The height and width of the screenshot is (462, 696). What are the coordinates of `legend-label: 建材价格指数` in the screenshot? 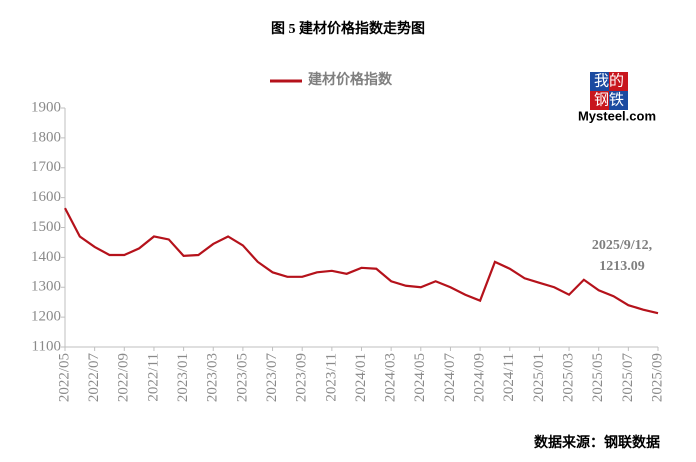 It's located at (350, 79).